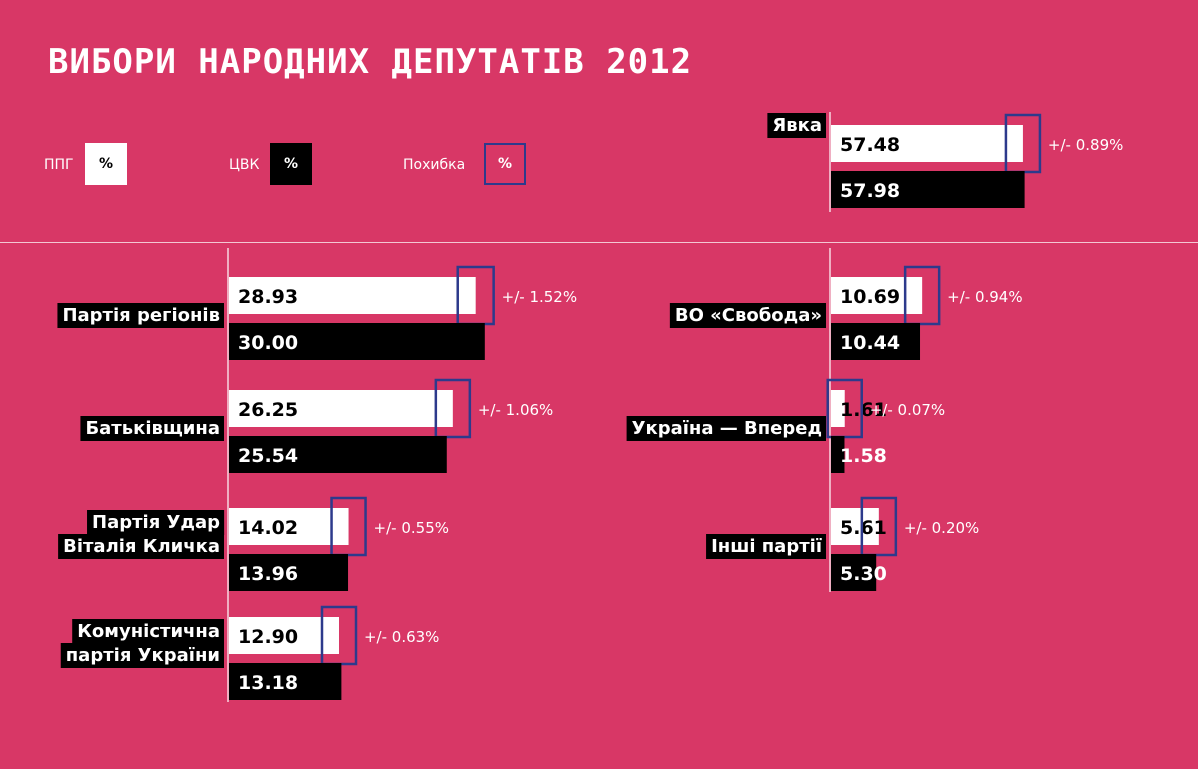 This screenshot has width=1198, height=769. I want to click on bar-cvk-во-свобода, so click(876, 341).